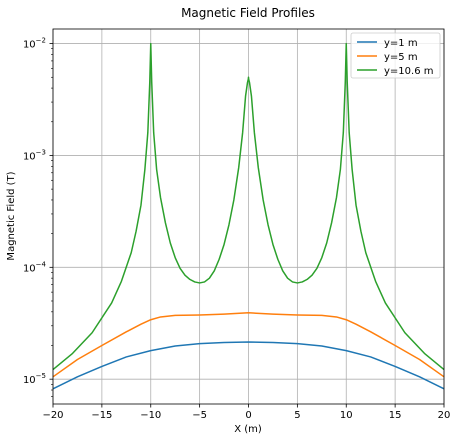  What do you see at coordinates (150, 415) in the screenshot?
I see `x-tick-label: −10` at bounding box center [150, 415].